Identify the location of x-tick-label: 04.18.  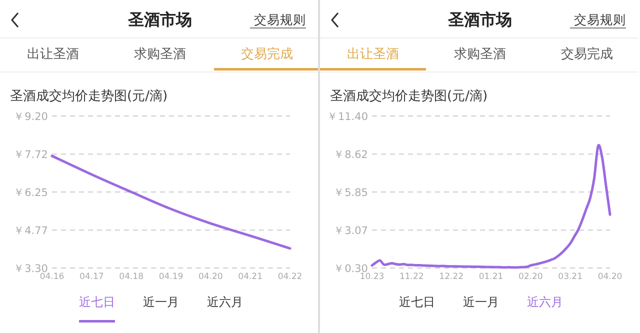
(131, 277).